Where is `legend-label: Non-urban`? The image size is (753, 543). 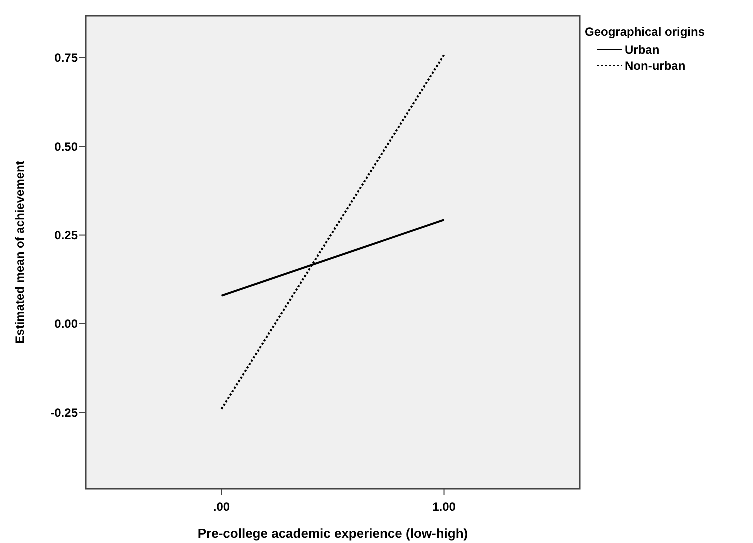 legend-label: Non-urban is located at coordinates (655, 66).